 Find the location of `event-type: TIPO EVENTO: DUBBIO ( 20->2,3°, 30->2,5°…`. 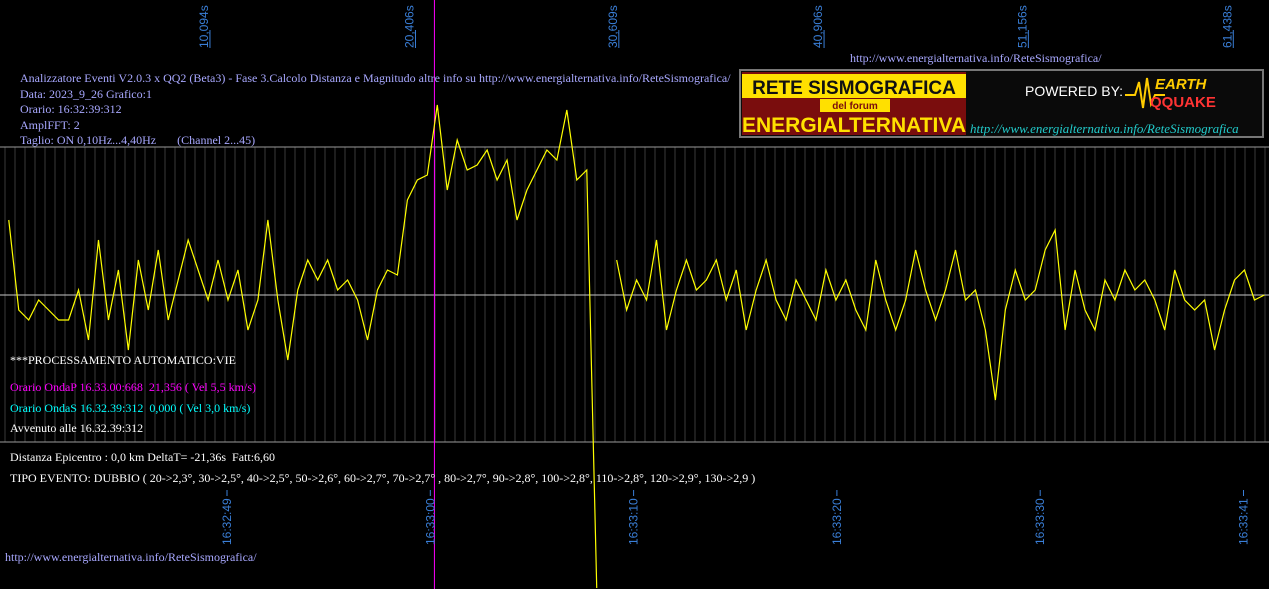

event-type: TIPO EVENTO: DUBBIO ( 20->2,3°, 30->2,5°… is located at coordinates (382, 478).